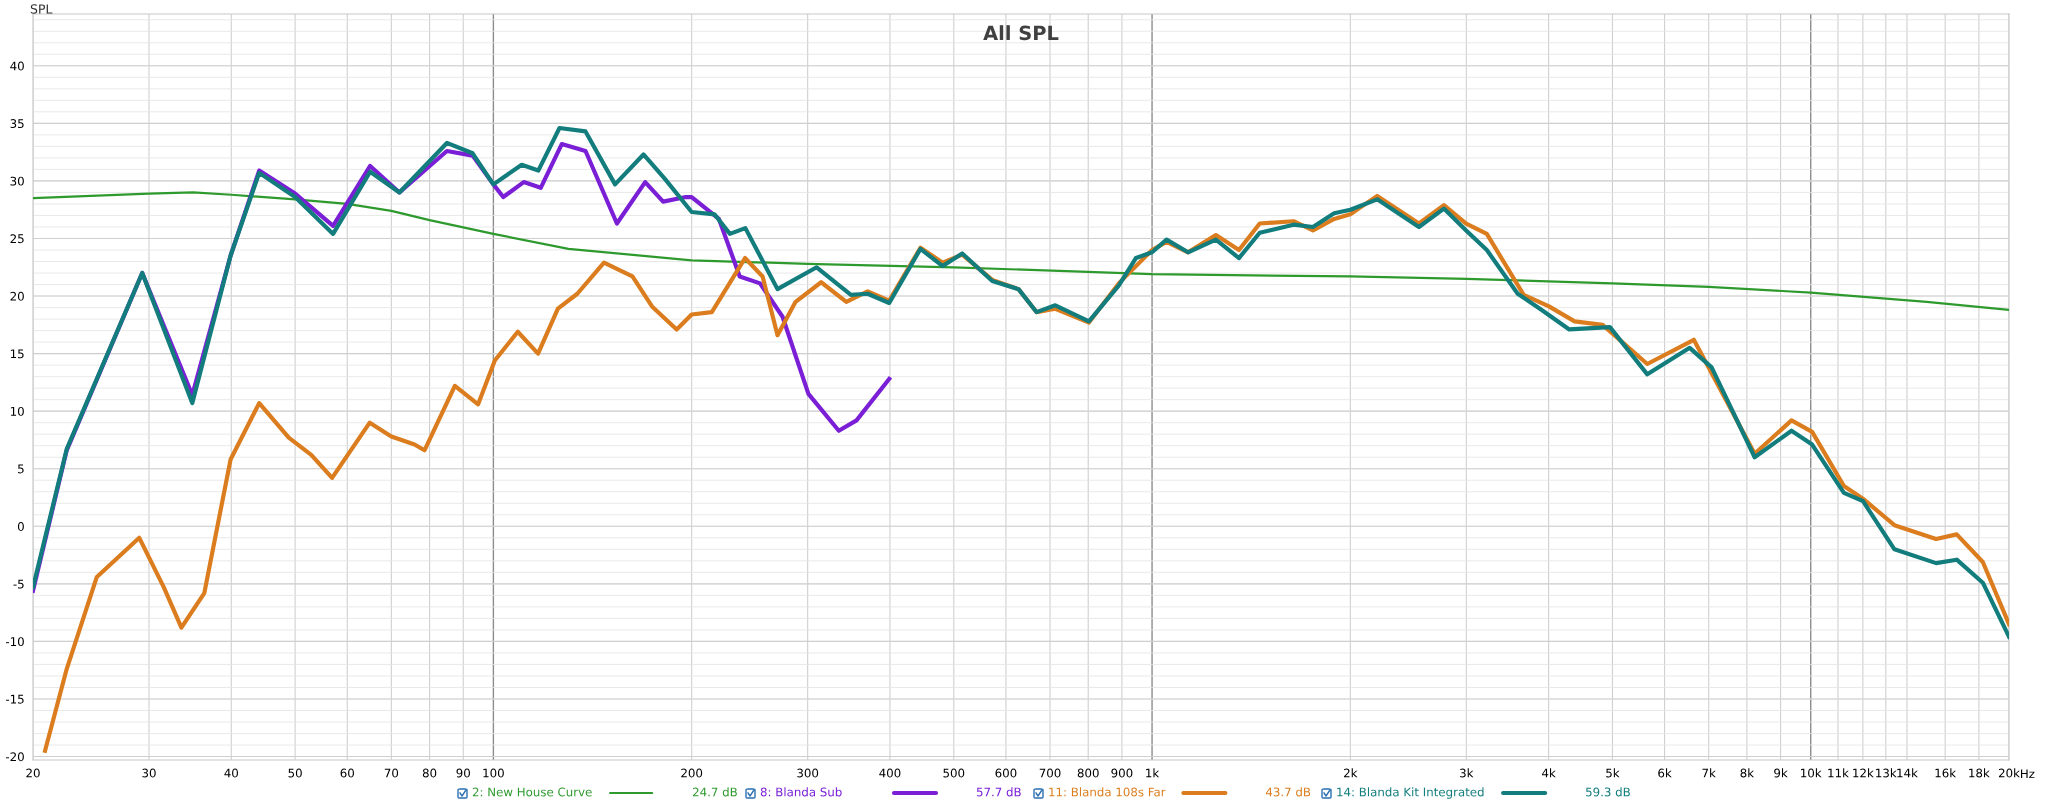  I want to click on y-tick-label: 40, so click(17, 66).